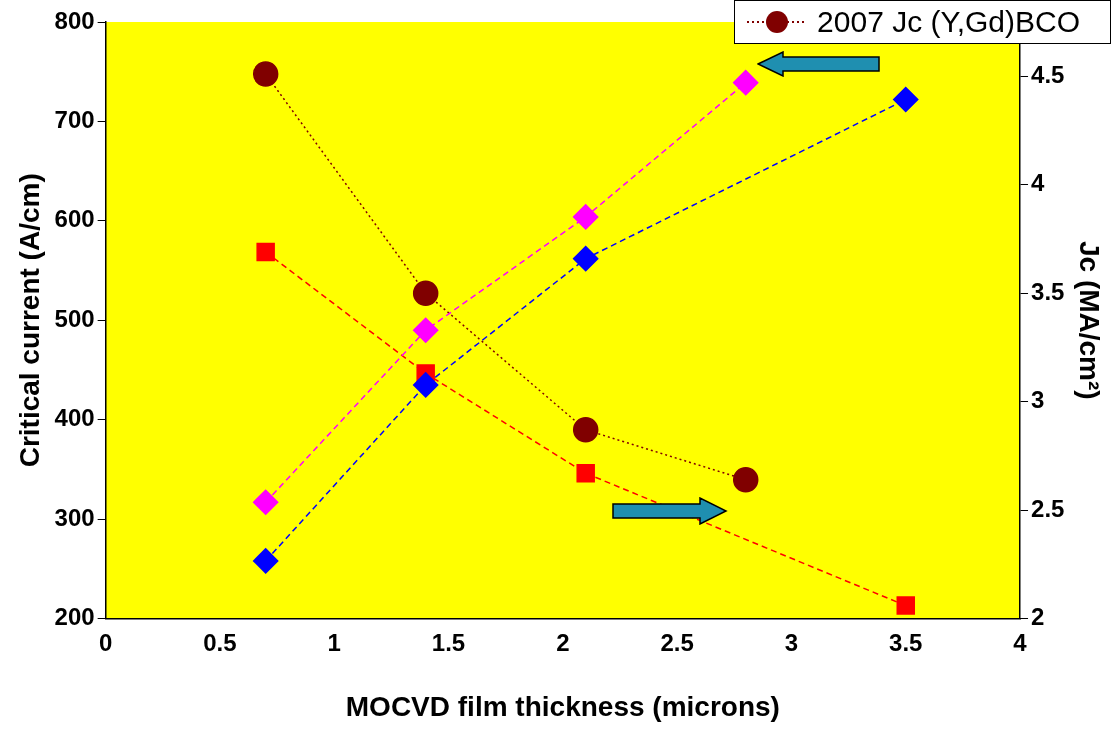 Image resolution: width=1119 pixels, height=737 pixels. I want to click on y-axis-title: Critical current (A/cm), so click(29, 320).